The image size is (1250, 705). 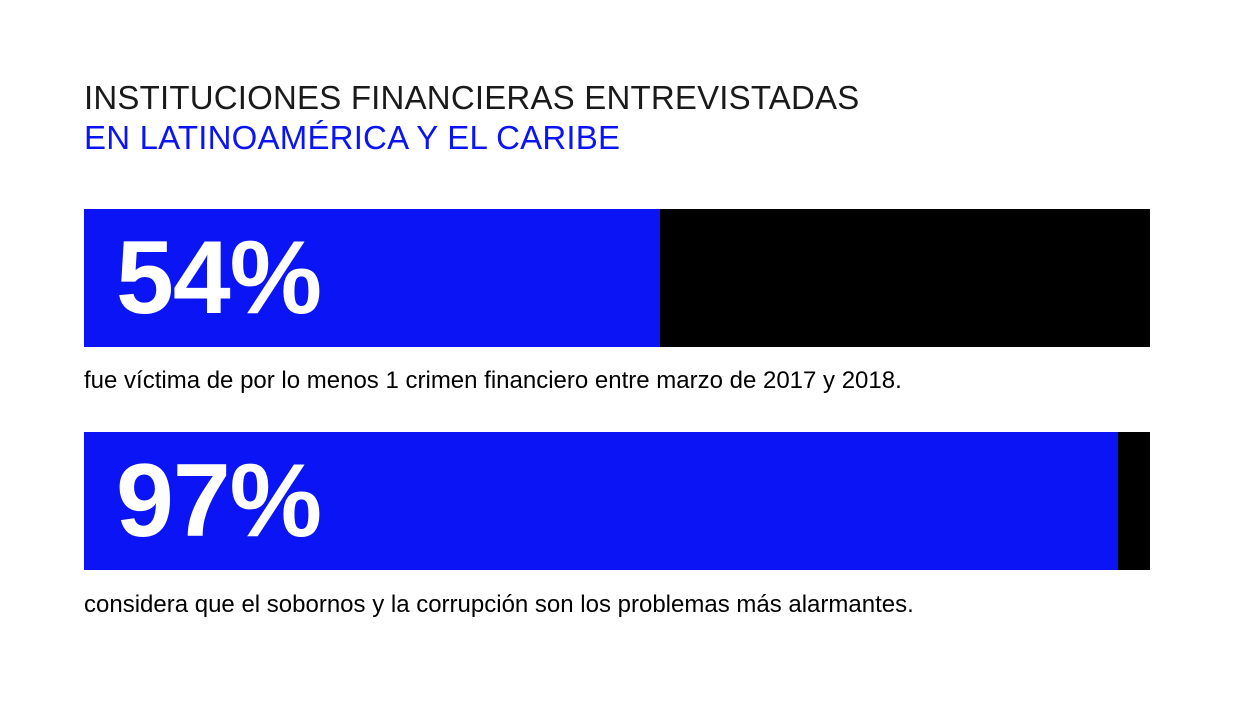 What do you see at coordinates (352, 137) in the screenshot?
I see `title-line-2: EN LATINOAMÉRICA Y EL CARIBE` at bounding box center [352, 137].